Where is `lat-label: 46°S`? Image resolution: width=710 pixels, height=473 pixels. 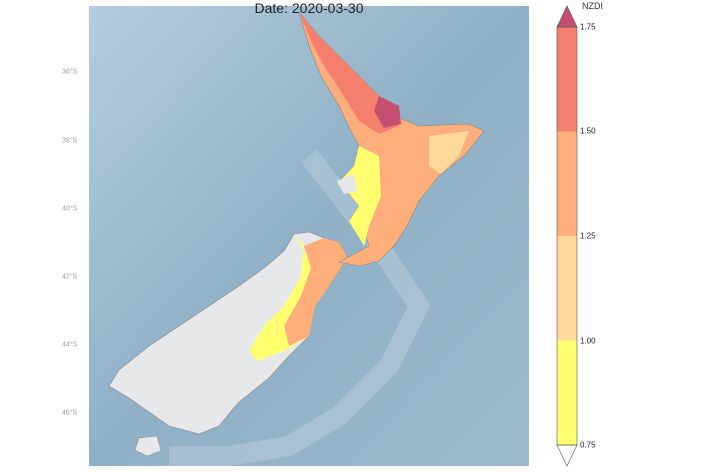
lat-label: 46°S is located at coordinates (70, 413).